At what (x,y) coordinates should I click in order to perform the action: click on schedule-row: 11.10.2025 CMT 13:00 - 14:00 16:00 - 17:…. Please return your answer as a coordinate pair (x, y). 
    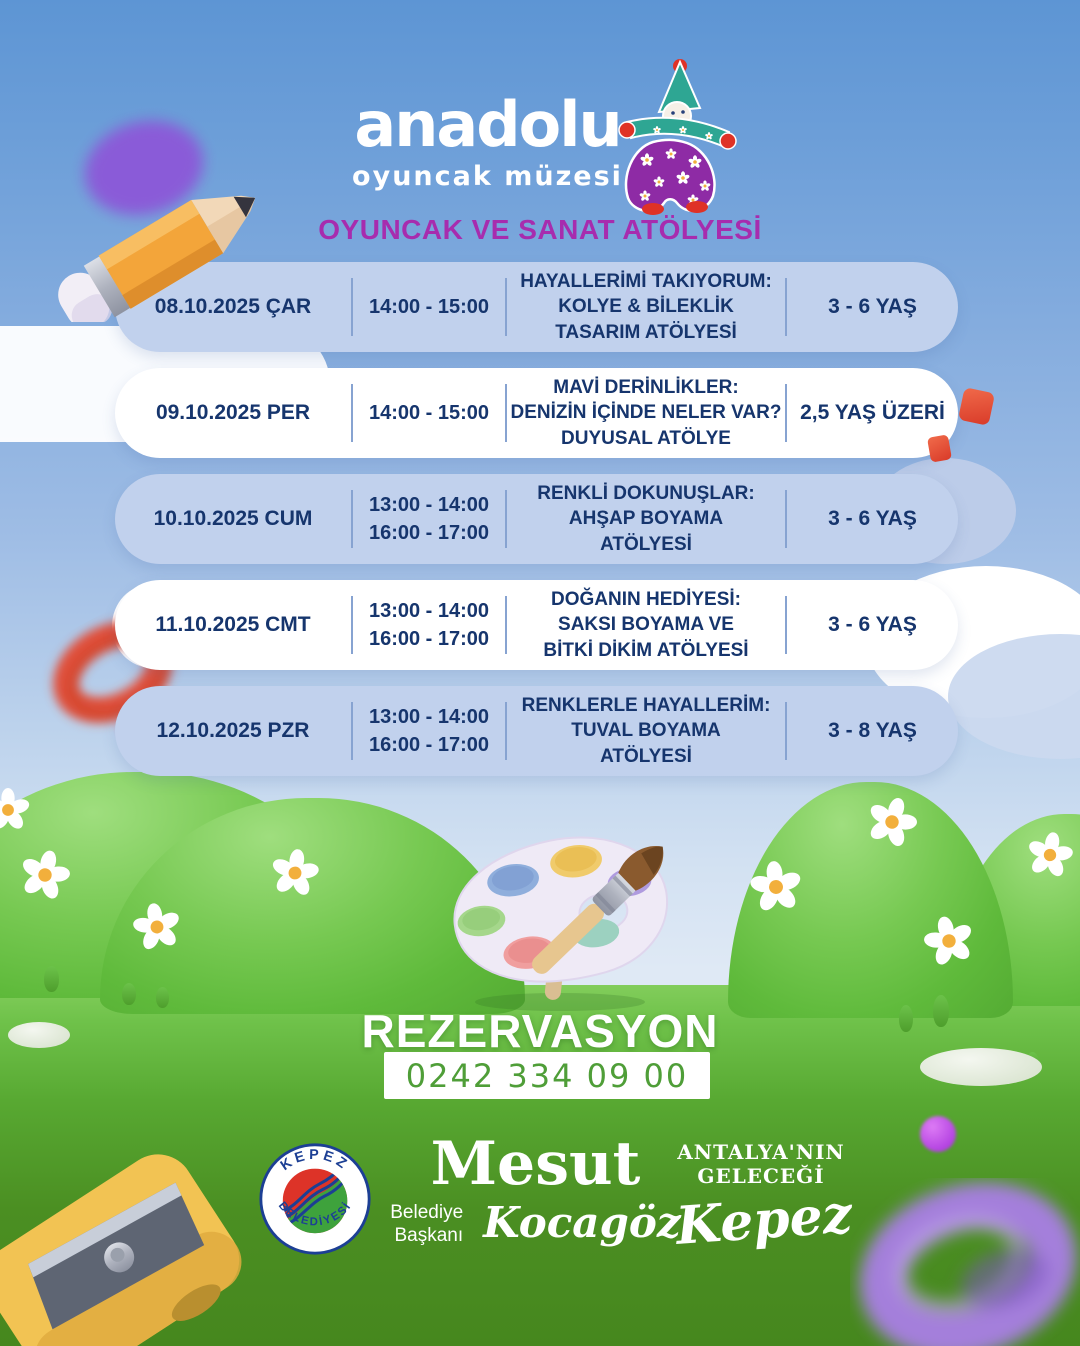
    Looking at the image, I should click on (536, 625).